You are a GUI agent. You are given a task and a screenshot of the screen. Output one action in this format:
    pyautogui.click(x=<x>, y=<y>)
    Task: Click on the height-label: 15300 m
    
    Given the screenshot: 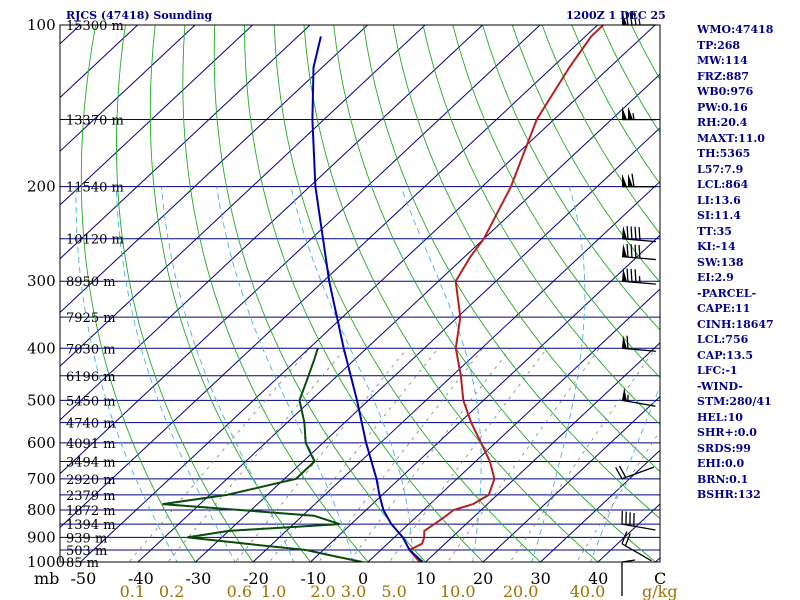 What is the action you would take?
    pyautogui.click(x=95, y=26)
    